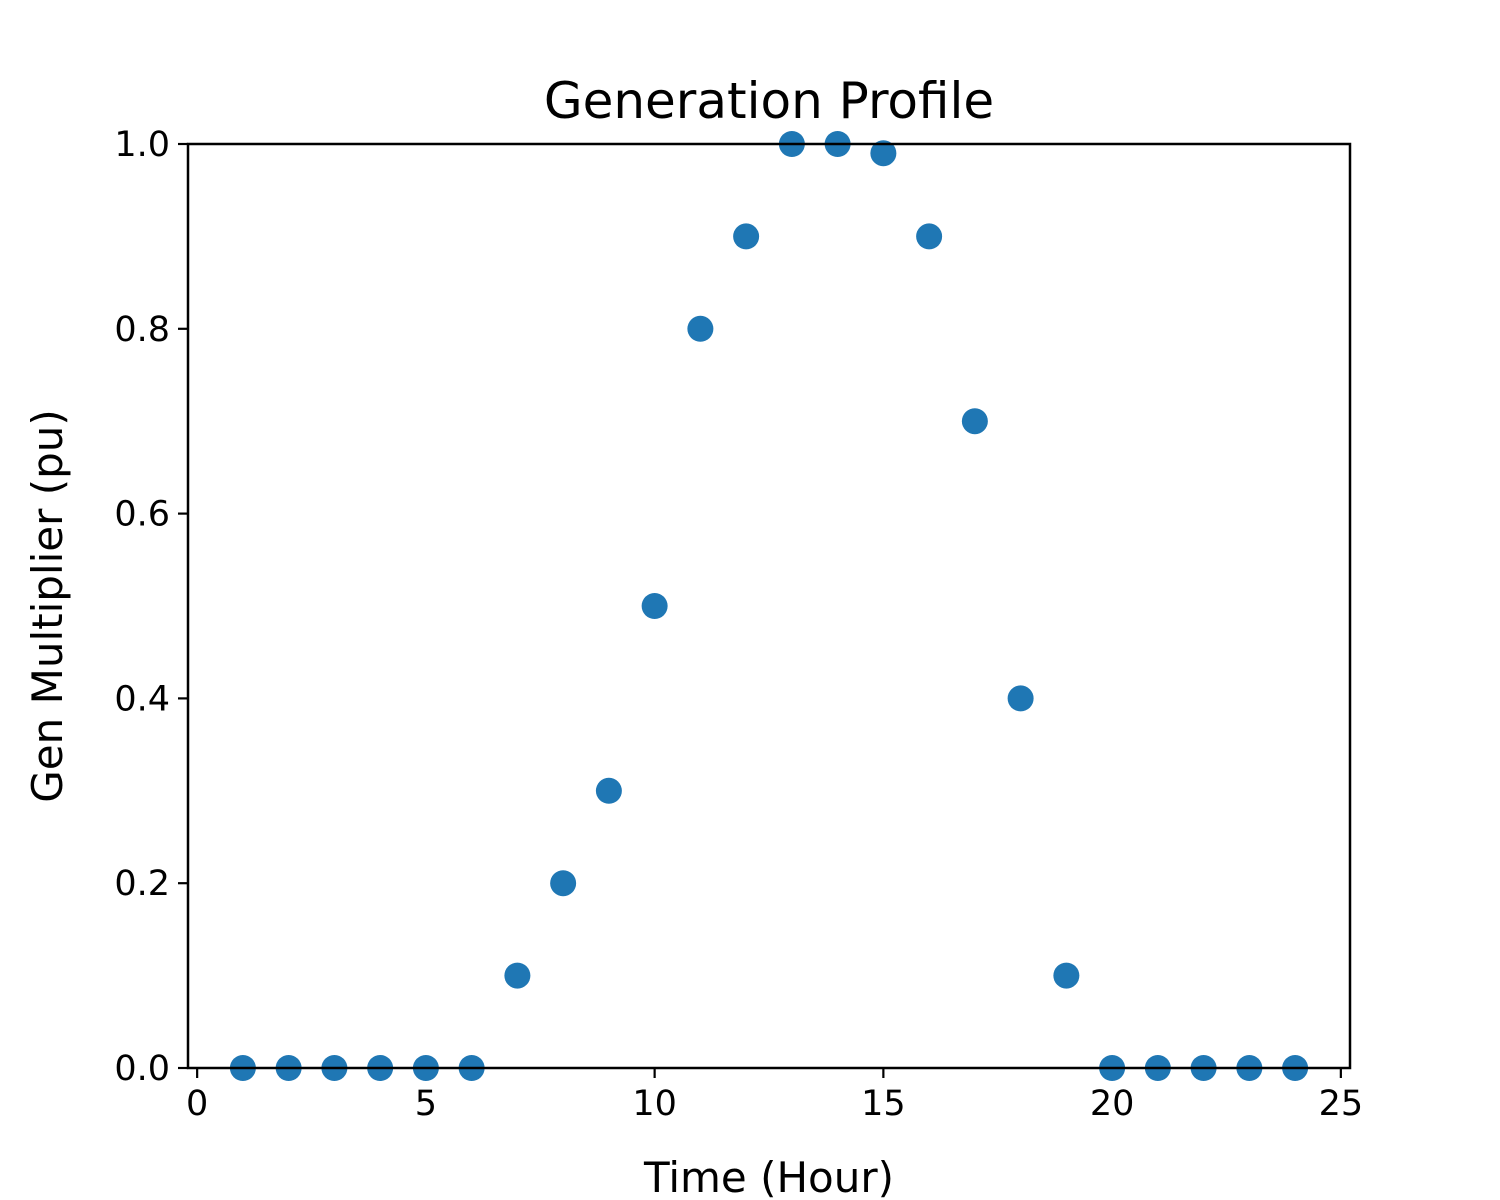 The image size is (1500, 1200). Describe the element at coordinates (426, 1104) in the screenshot. I see `x-tick-label: 5` at that location.